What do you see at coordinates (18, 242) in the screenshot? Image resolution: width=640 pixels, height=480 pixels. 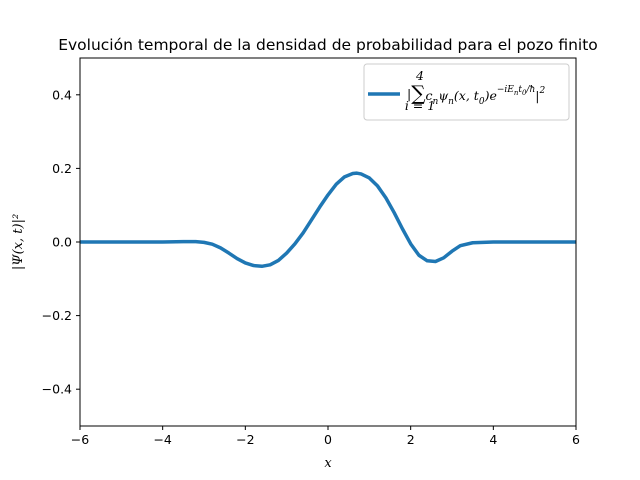 I see `y-axis-label: |Ψ(x, t)|²` at bounding box center [18, 242].